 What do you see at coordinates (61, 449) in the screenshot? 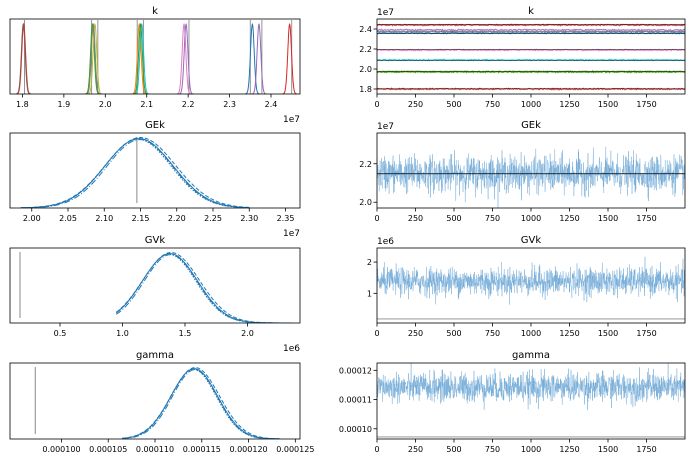
I see `x-tick-label: 0.000100` at bounding box center [61, 449].